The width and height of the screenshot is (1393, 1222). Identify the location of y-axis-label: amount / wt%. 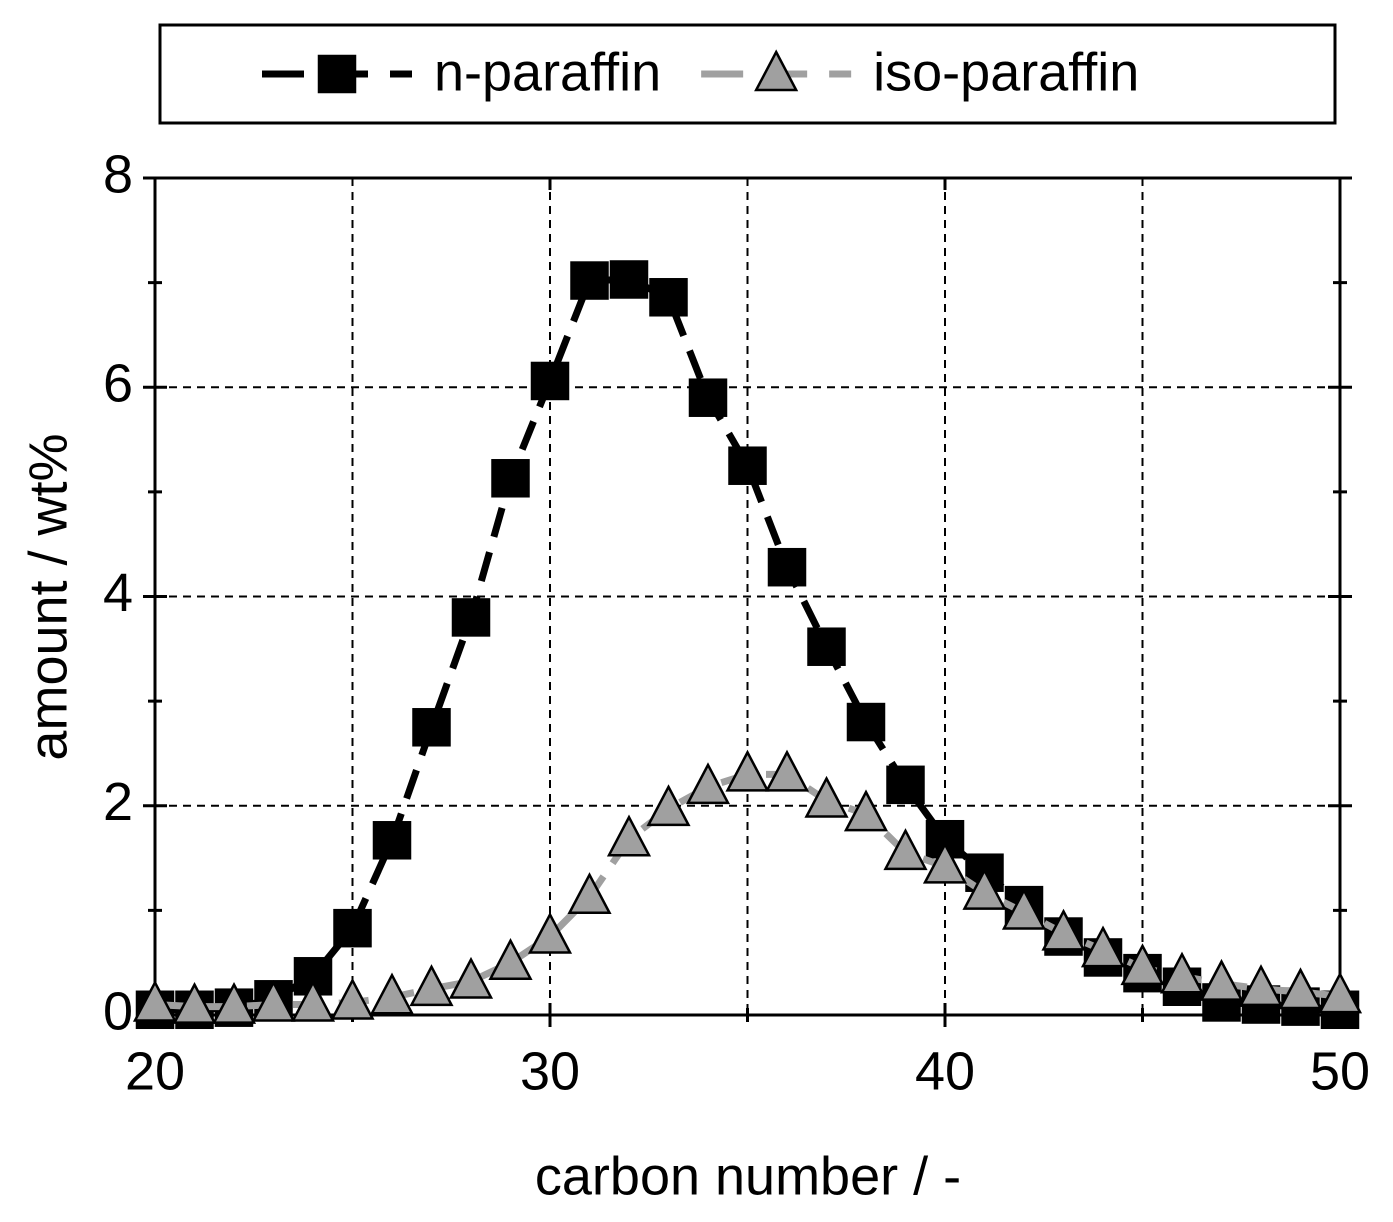
(48, 596).